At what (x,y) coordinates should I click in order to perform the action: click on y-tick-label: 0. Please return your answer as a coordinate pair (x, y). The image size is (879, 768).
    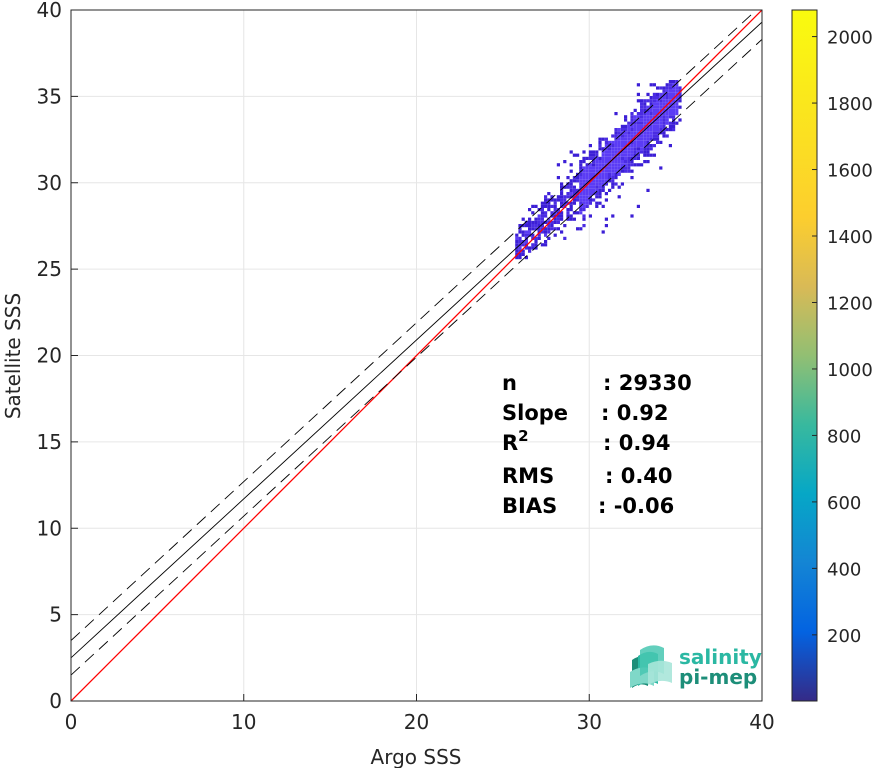
    Looking at the image, I should click on (55, 701).